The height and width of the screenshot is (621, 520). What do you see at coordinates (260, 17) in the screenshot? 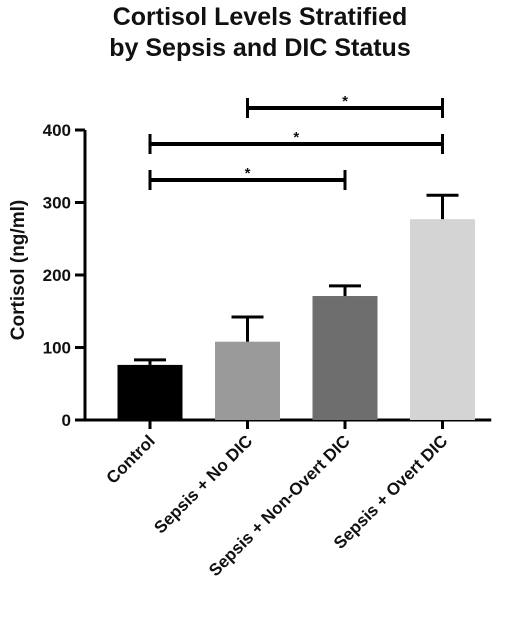
I see `chart-title-line1: Cortisol Levels Stratified` at bounding box center [260, 17].